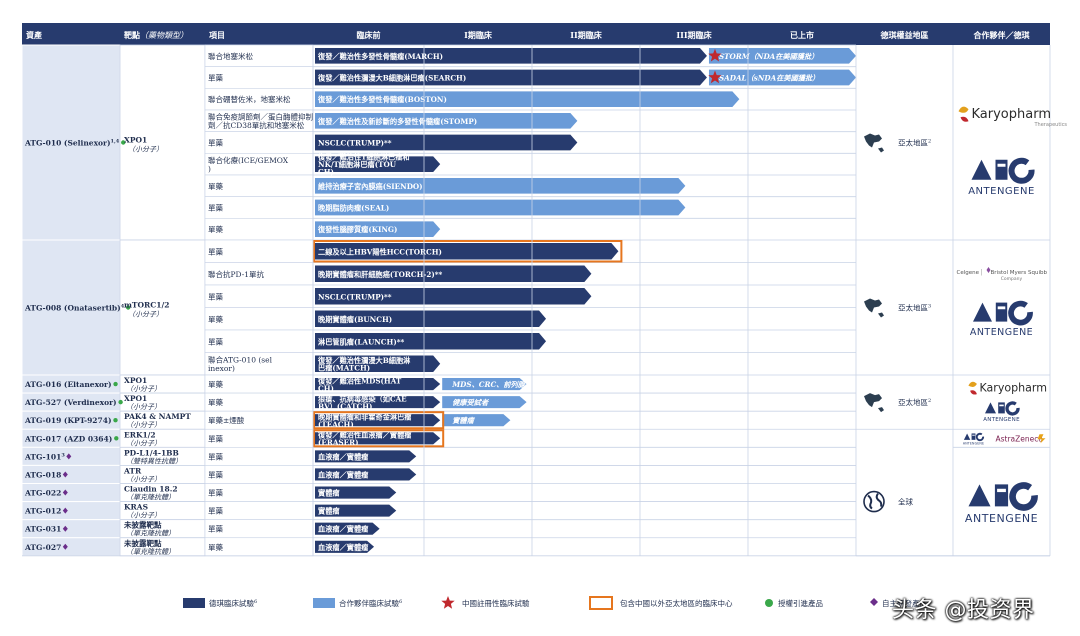 The image size is (1080, 636). I want to click on indication-label: 復發／難治性瀰漫大B細胞淋巴瘤(SEARCH), so click(391, 78).